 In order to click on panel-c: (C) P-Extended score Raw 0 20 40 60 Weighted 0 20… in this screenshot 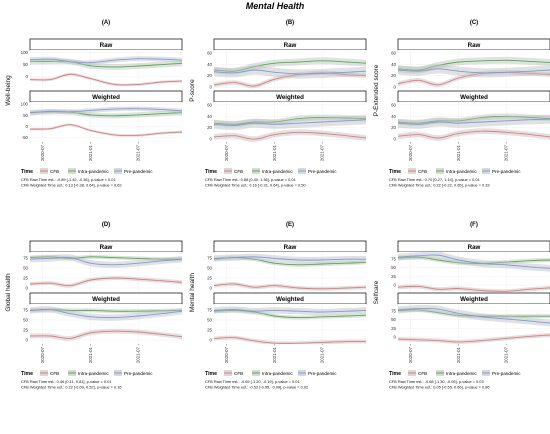, I will do `click(461, 104)`.